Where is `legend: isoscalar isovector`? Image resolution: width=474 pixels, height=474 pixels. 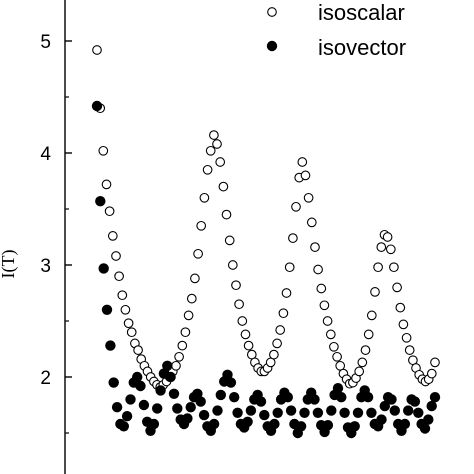 legend: isoscalar isovector is located at coordinates (336, 30).